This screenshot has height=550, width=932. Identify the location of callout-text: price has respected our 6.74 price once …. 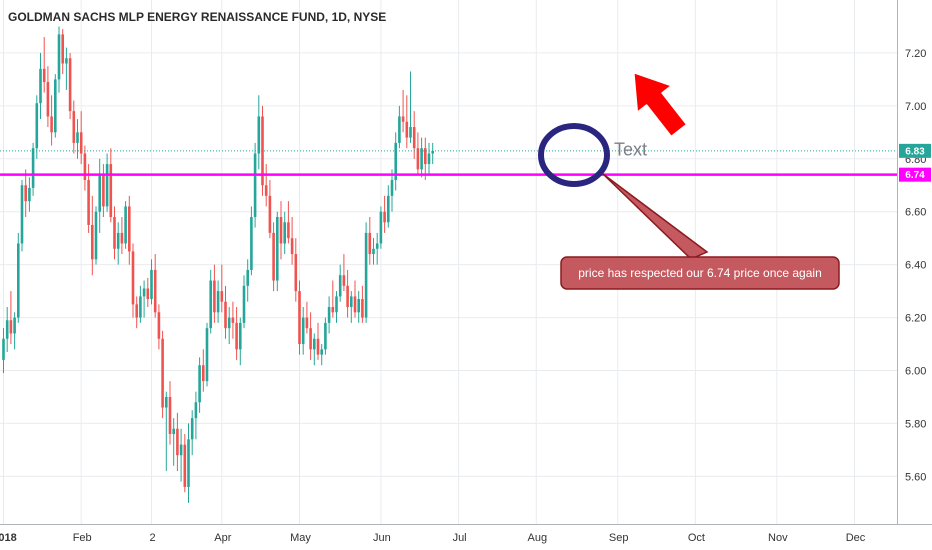
(700, 273).